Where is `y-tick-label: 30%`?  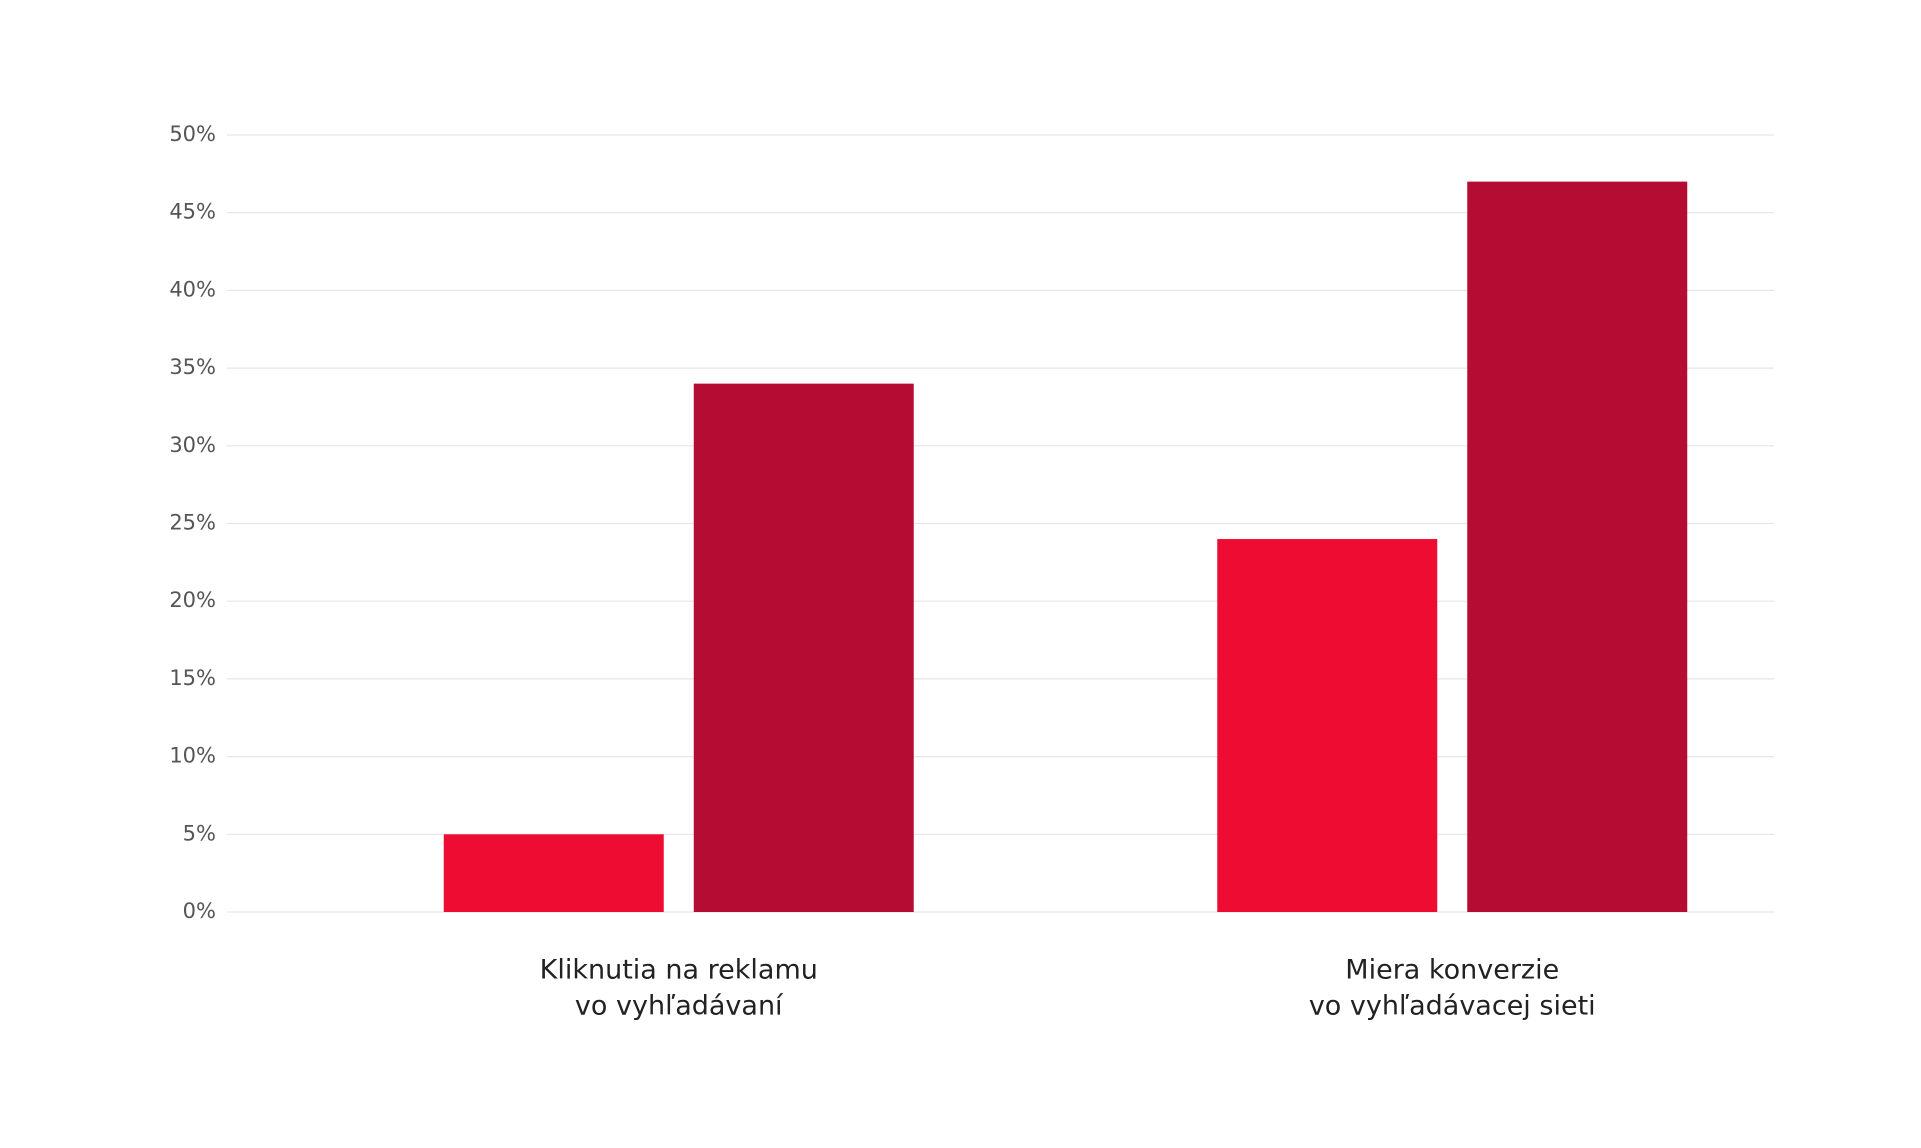 y-tick-label: 30% is located at coordinates (192, 445).